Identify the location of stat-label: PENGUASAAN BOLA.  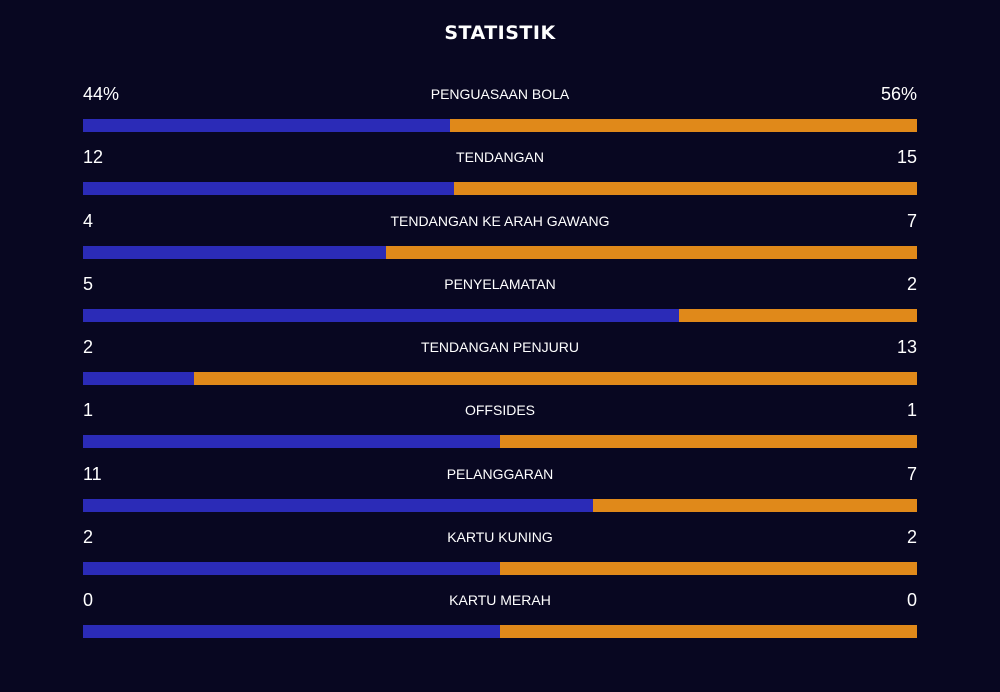
(500, 94).